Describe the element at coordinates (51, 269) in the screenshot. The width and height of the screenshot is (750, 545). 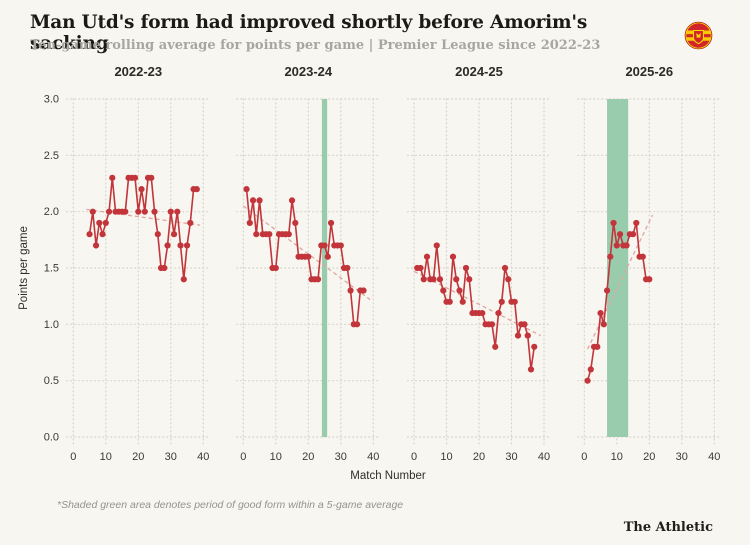
I see `y-tick-label: 1.5` at that location.